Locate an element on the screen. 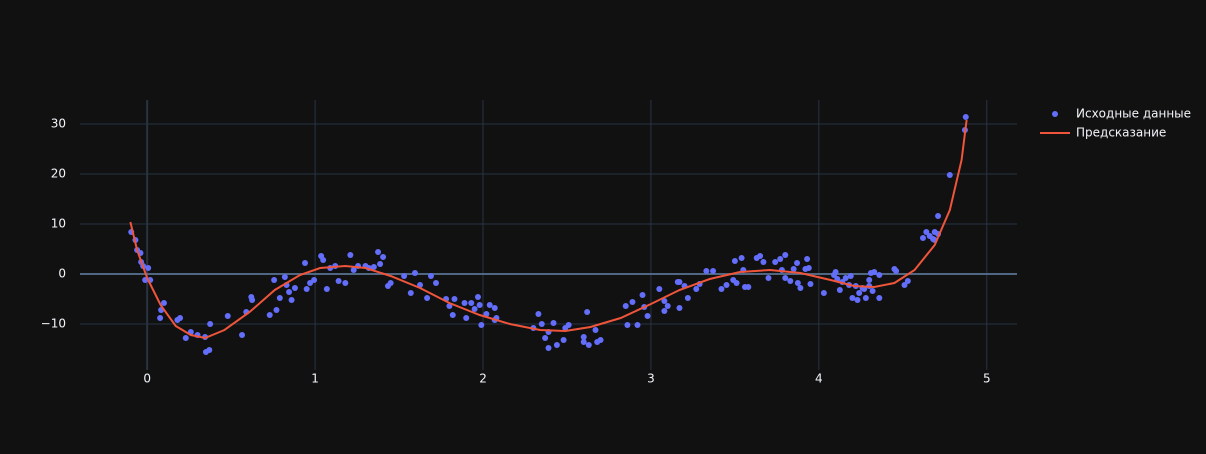 This screenshot has height=454, width=1206. legend-symbol is located at coordinates (1055, 114).